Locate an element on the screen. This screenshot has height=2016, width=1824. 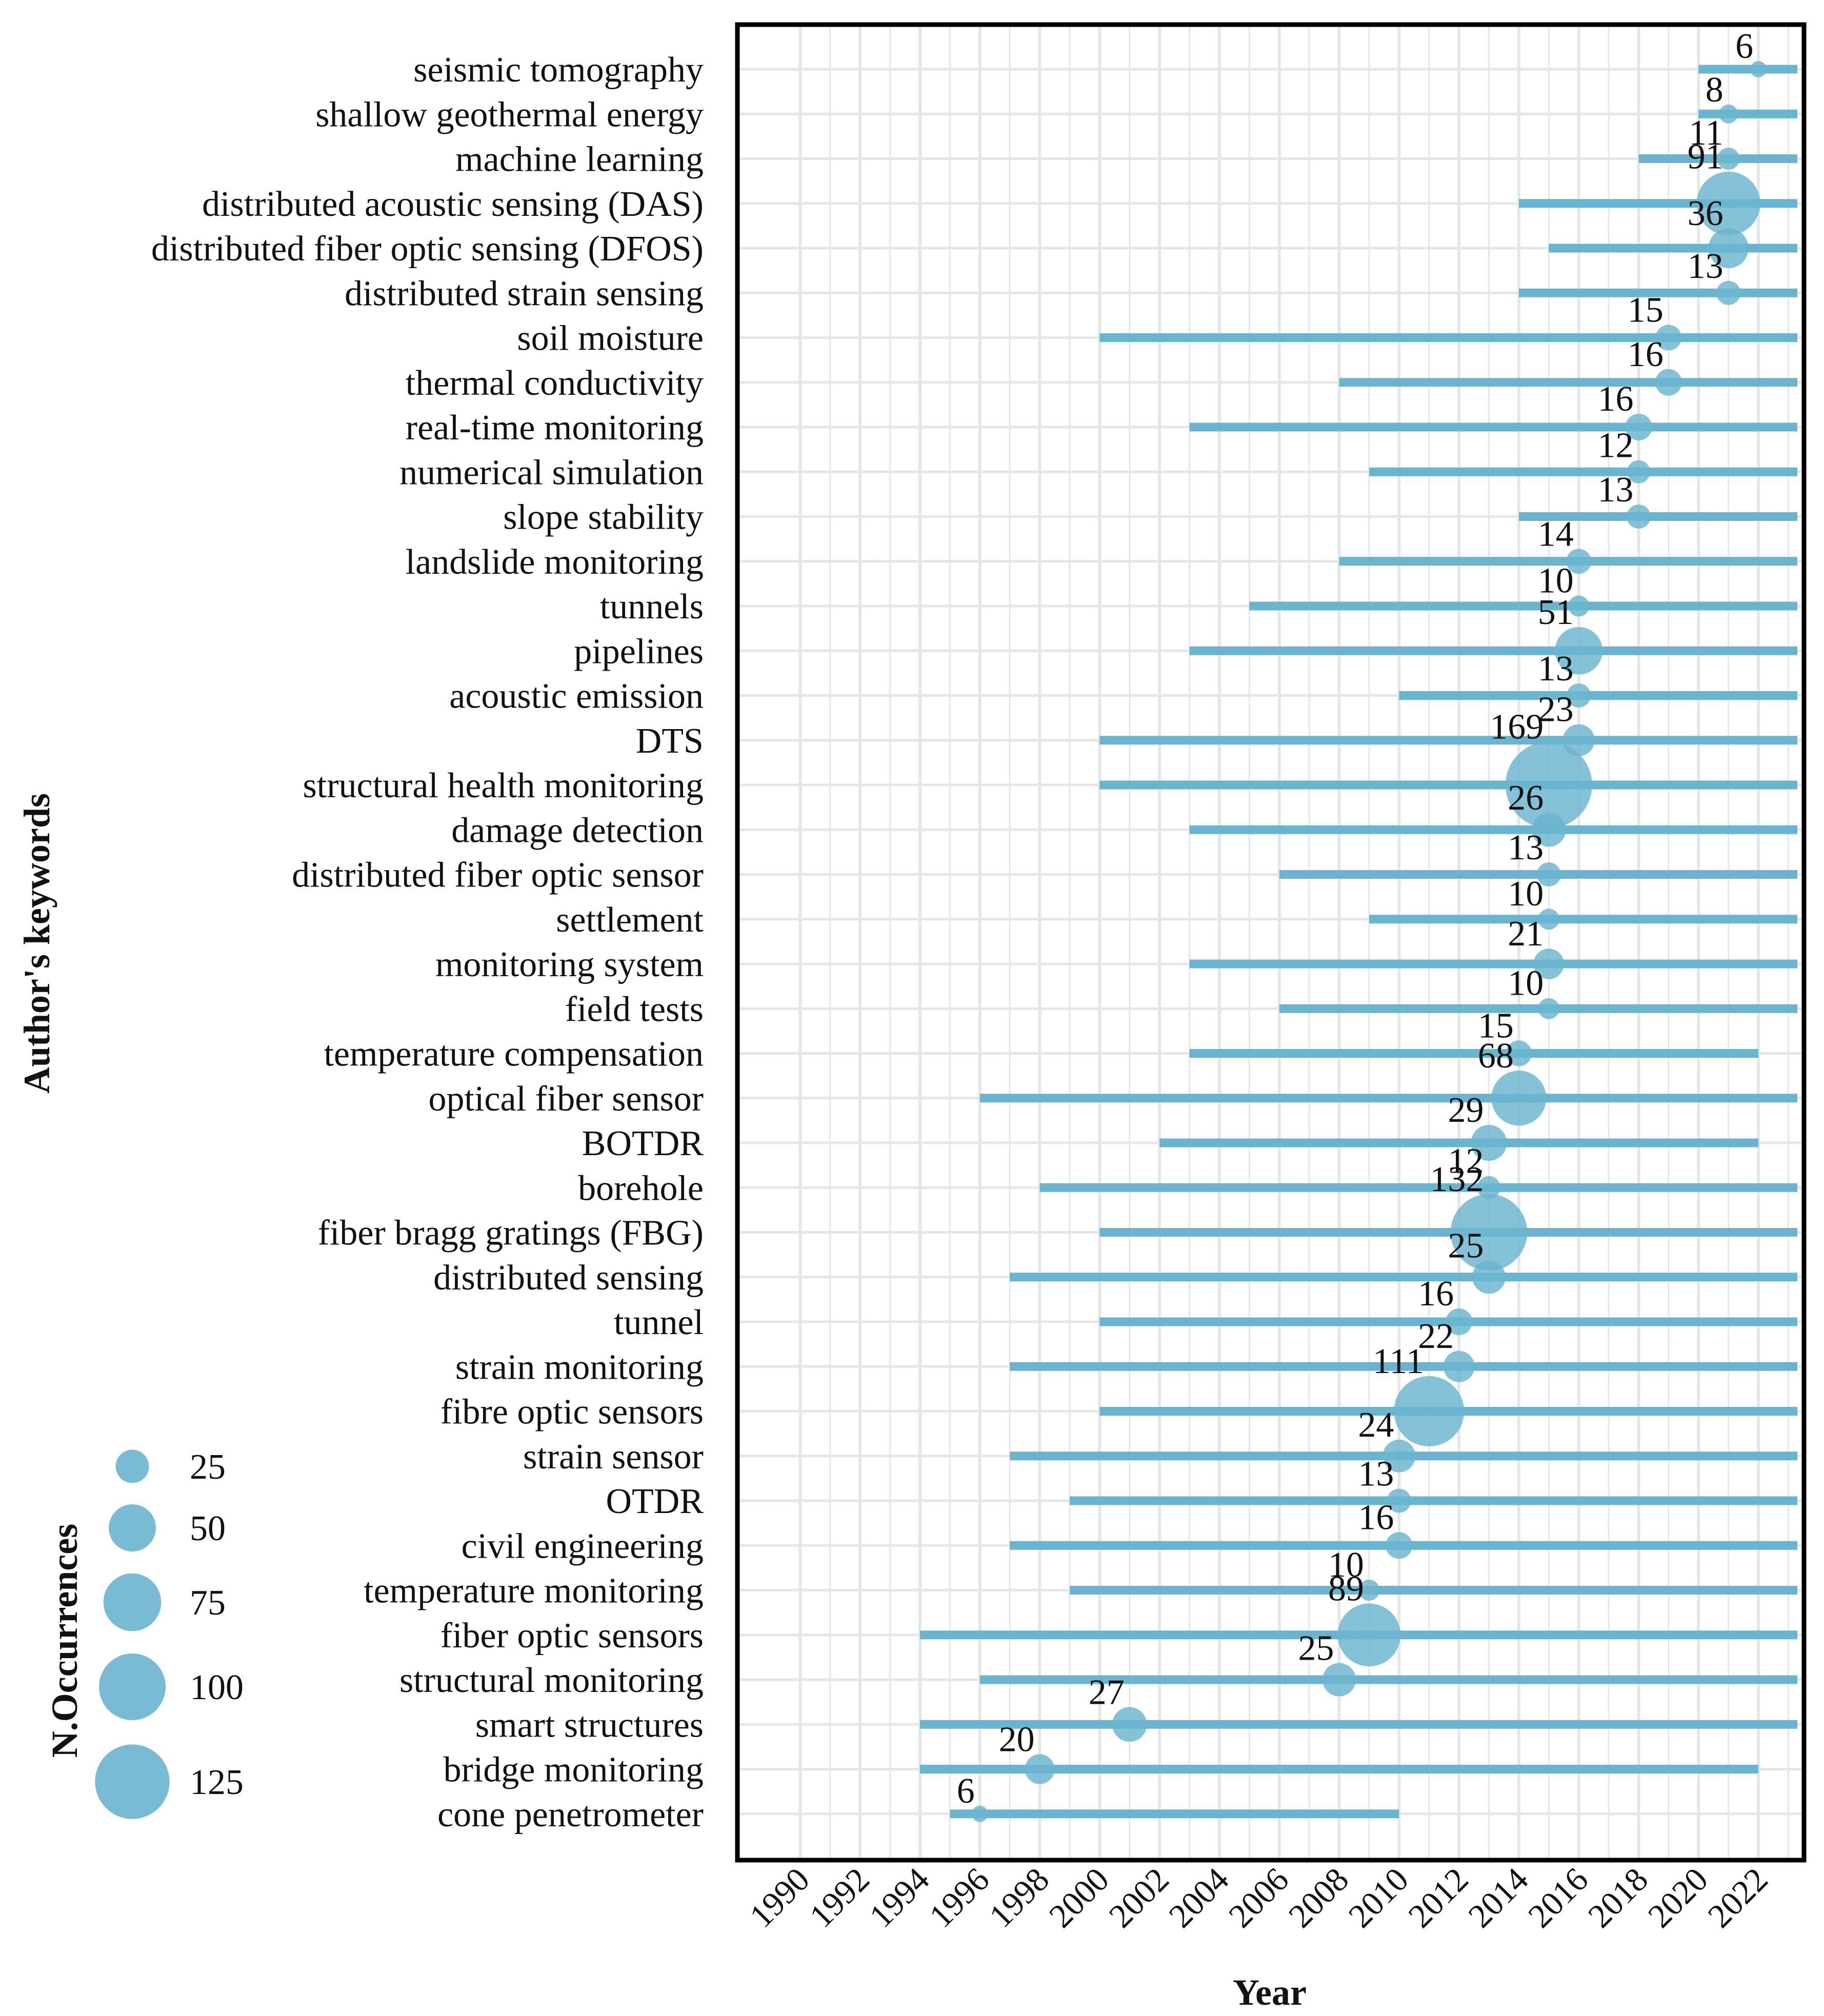
keyword-label: strain monitoring is located at coordinates (579, 1367).